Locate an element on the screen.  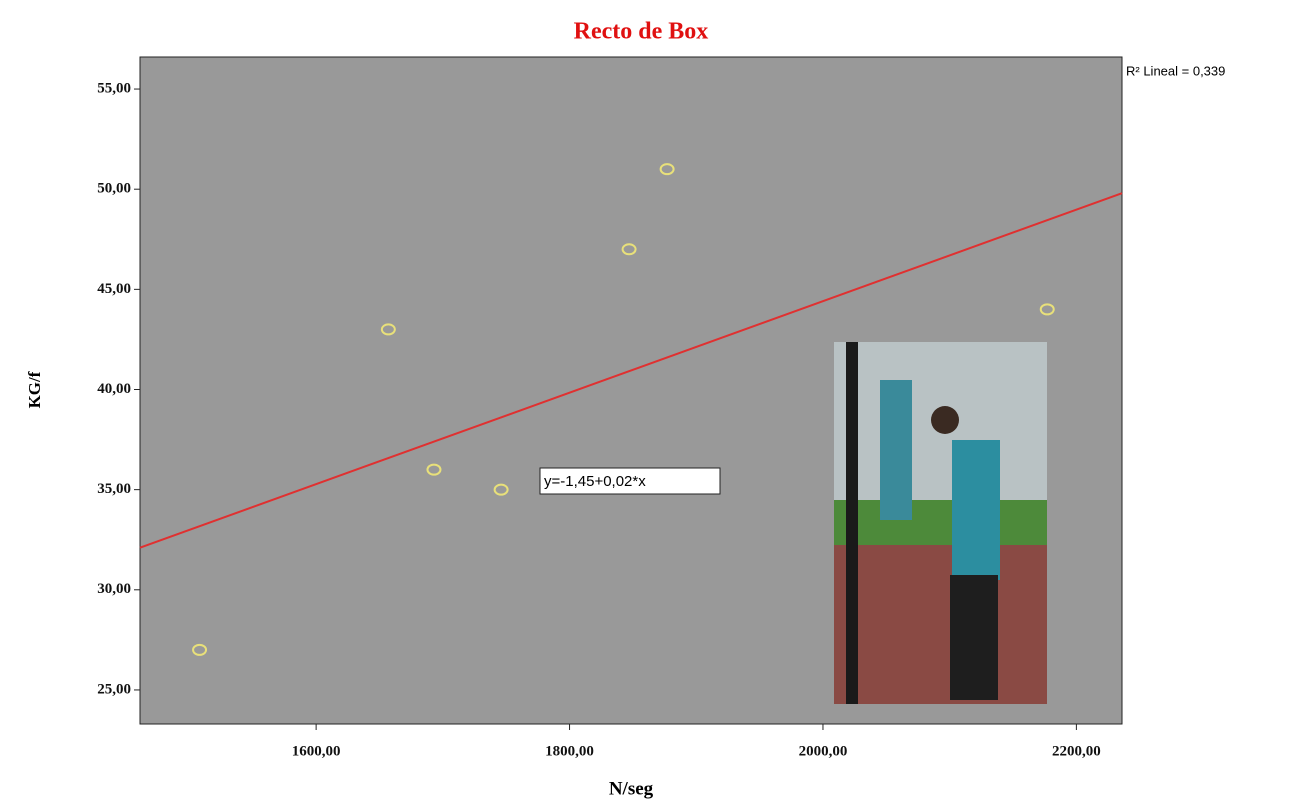
x-tick-label: 1800,00 is located at coordinates (569, 751).